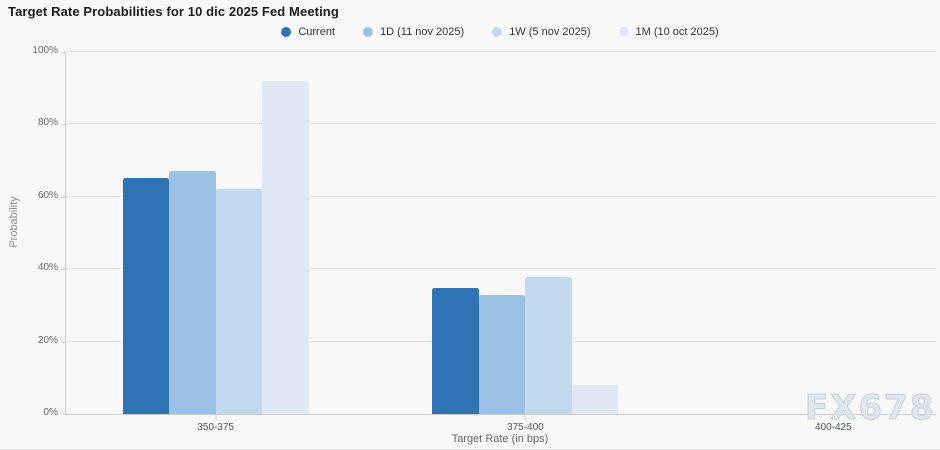 The height and width of the screenshot is (450, 940). Describe the element at coordinates (550, 32) in the screenshot. I see `legend-label: 1W (5 nov 2025)` at that location.